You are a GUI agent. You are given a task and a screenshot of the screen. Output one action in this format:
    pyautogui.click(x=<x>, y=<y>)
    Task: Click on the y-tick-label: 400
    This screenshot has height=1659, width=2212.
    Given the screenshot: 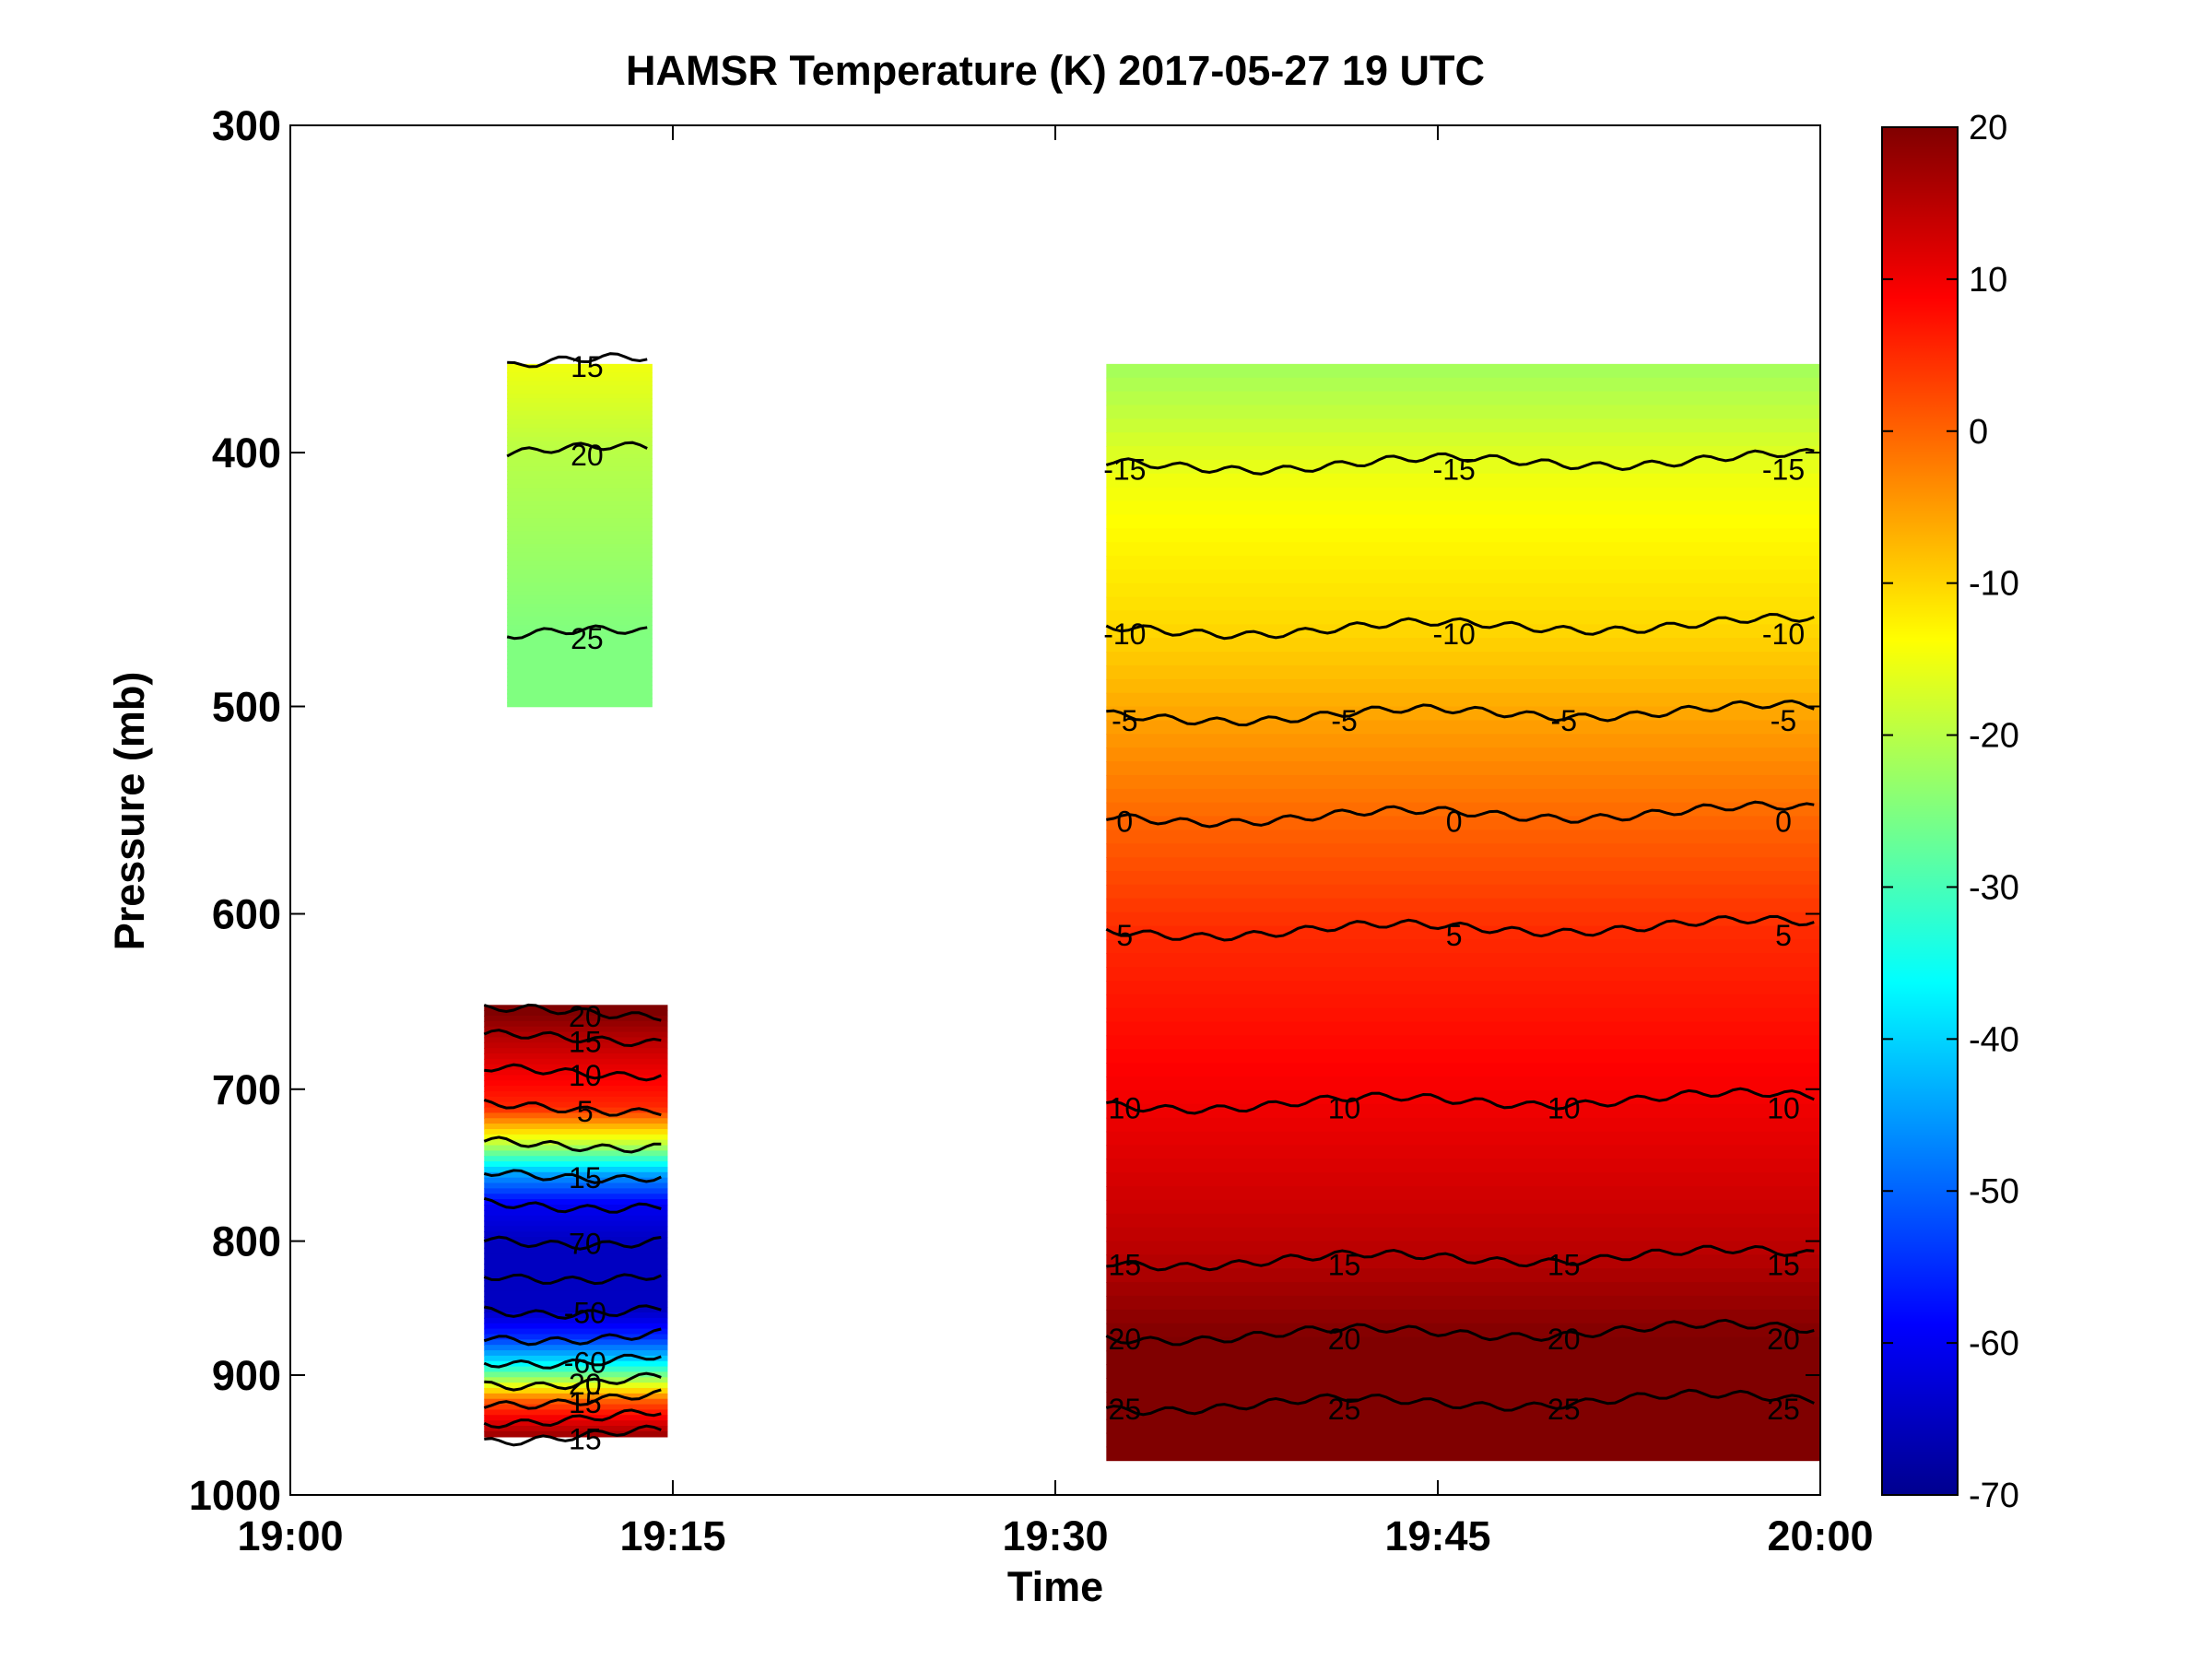 What is the action you would take?
    pyautogui.click(x=246, y=453)
    